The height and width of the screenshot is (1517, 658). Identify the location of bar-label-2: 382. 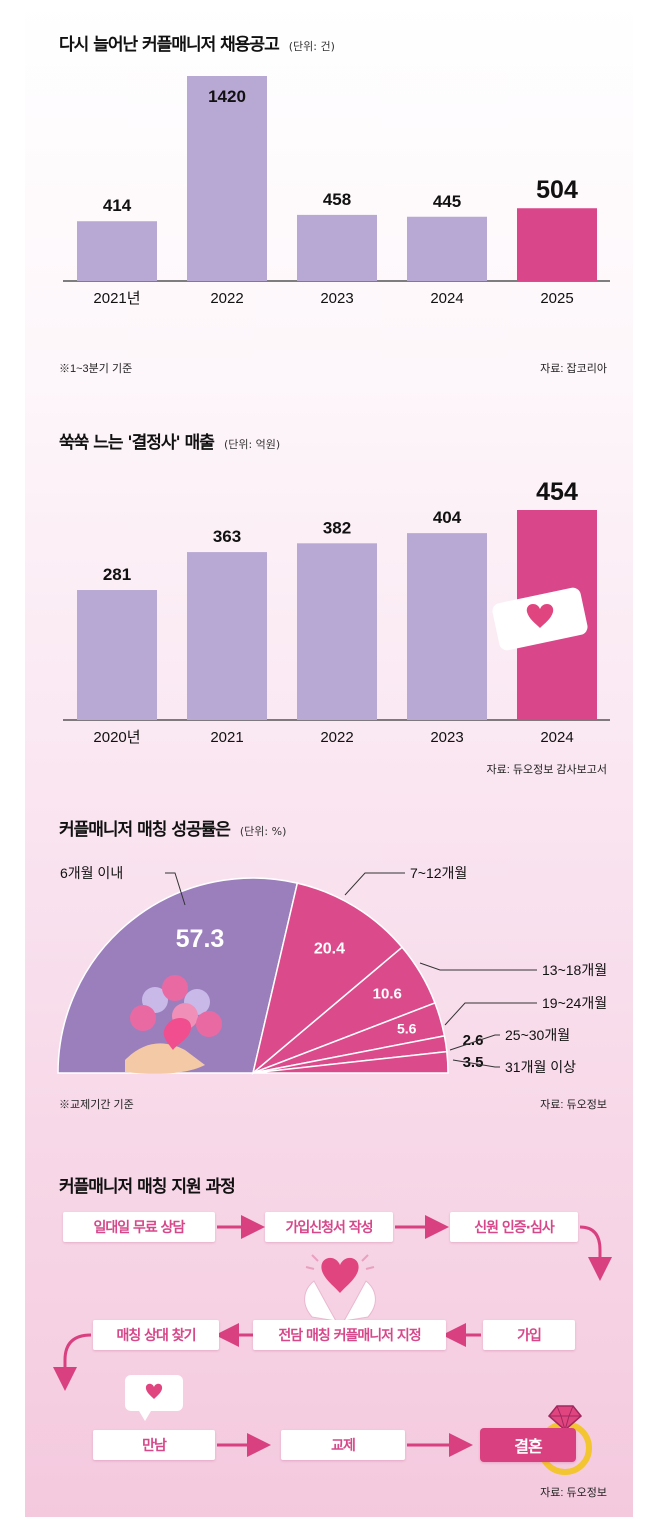
(337, 527).